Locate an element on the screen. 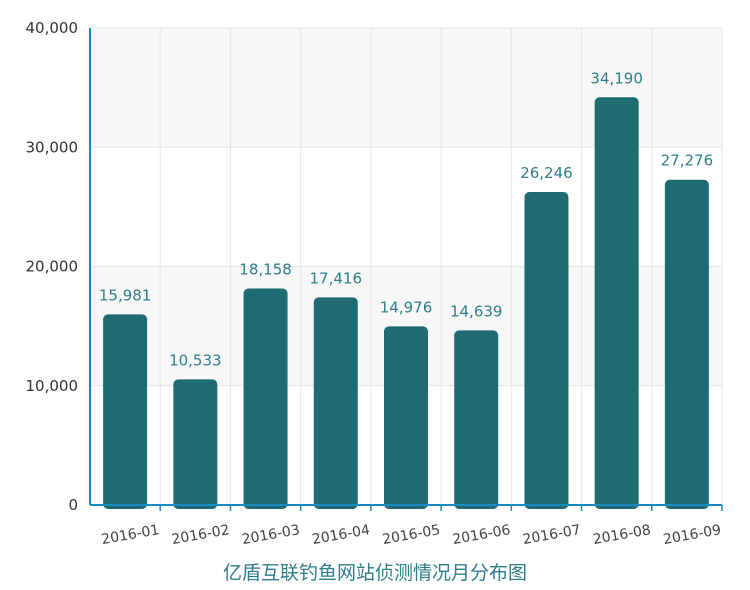  y-axis-ticks: 0 10,000 20,000 30,000 40,000 is located at coordinates (52, 266).